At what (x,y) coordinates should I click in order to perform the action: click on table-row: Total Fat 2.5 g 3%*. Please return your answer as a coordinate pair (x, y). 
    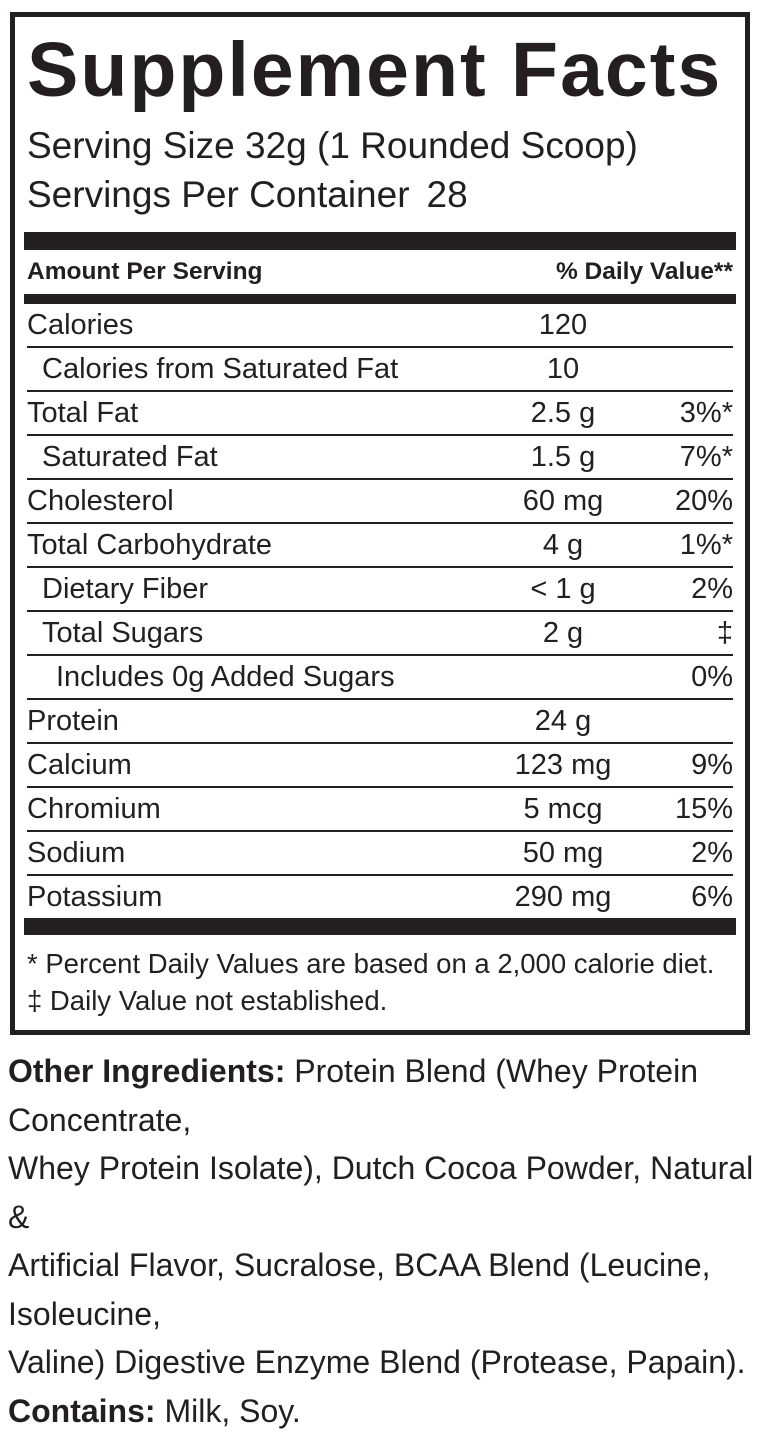
    Looking at the image, I should click on (380, 414).